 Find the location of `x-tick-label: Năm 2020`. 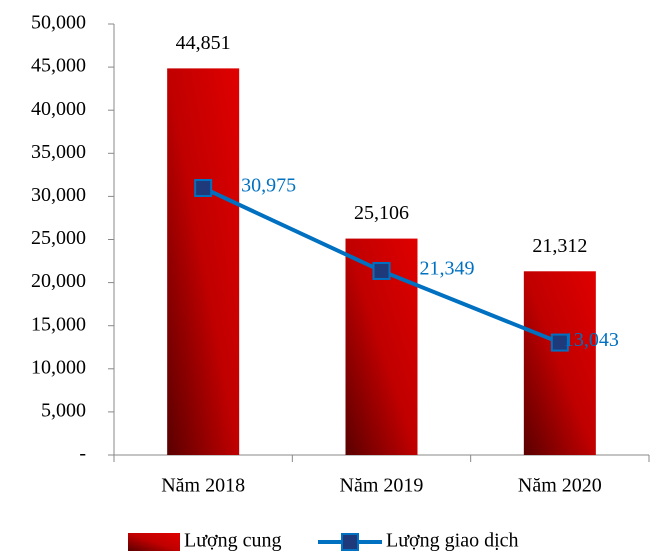

x-tick-label: Năm 2020 is located at coordinates (560, 486).